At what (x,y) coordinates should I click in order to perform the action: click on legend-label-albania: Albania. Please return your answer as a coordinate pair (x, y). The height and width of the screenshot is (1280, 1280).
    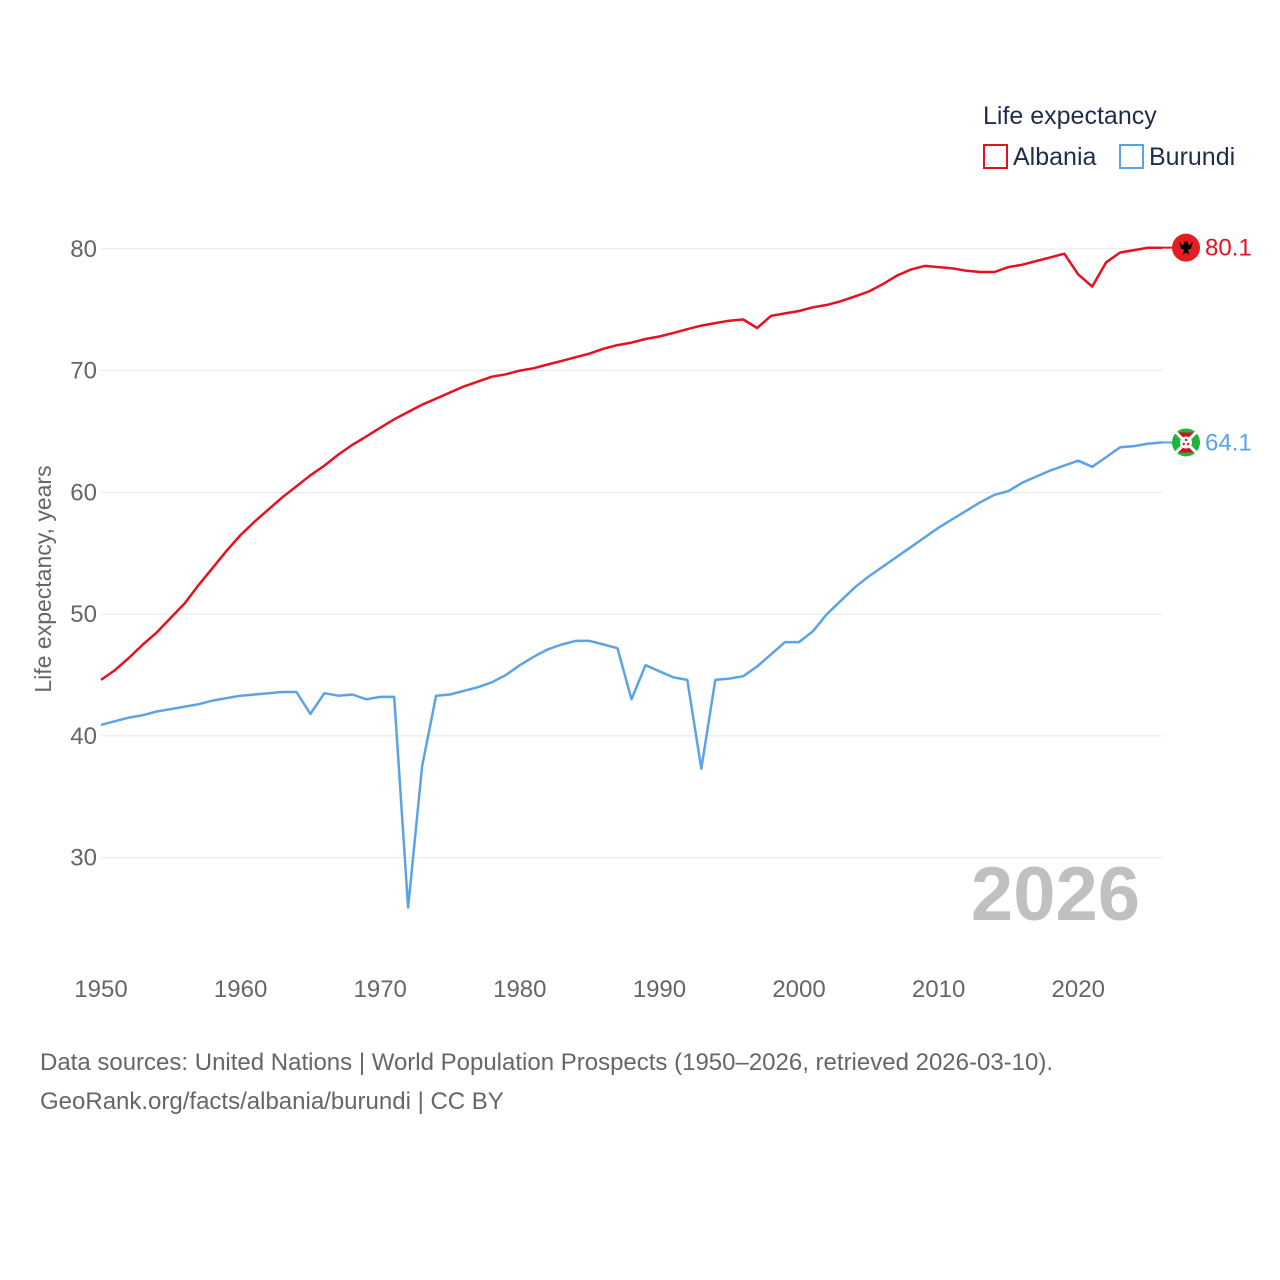
    Looking at the image, I should click on (1054, 157).